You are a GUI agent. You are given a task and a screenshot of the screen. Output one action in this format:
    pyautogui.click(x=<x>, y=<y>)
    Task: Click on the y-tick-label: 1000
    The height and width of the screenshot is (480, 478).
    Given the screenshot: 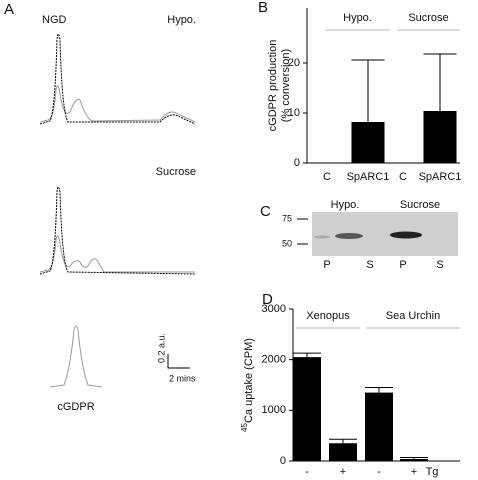 What is the action you would take?
    pyautogui.click(x=274, y=410)
    